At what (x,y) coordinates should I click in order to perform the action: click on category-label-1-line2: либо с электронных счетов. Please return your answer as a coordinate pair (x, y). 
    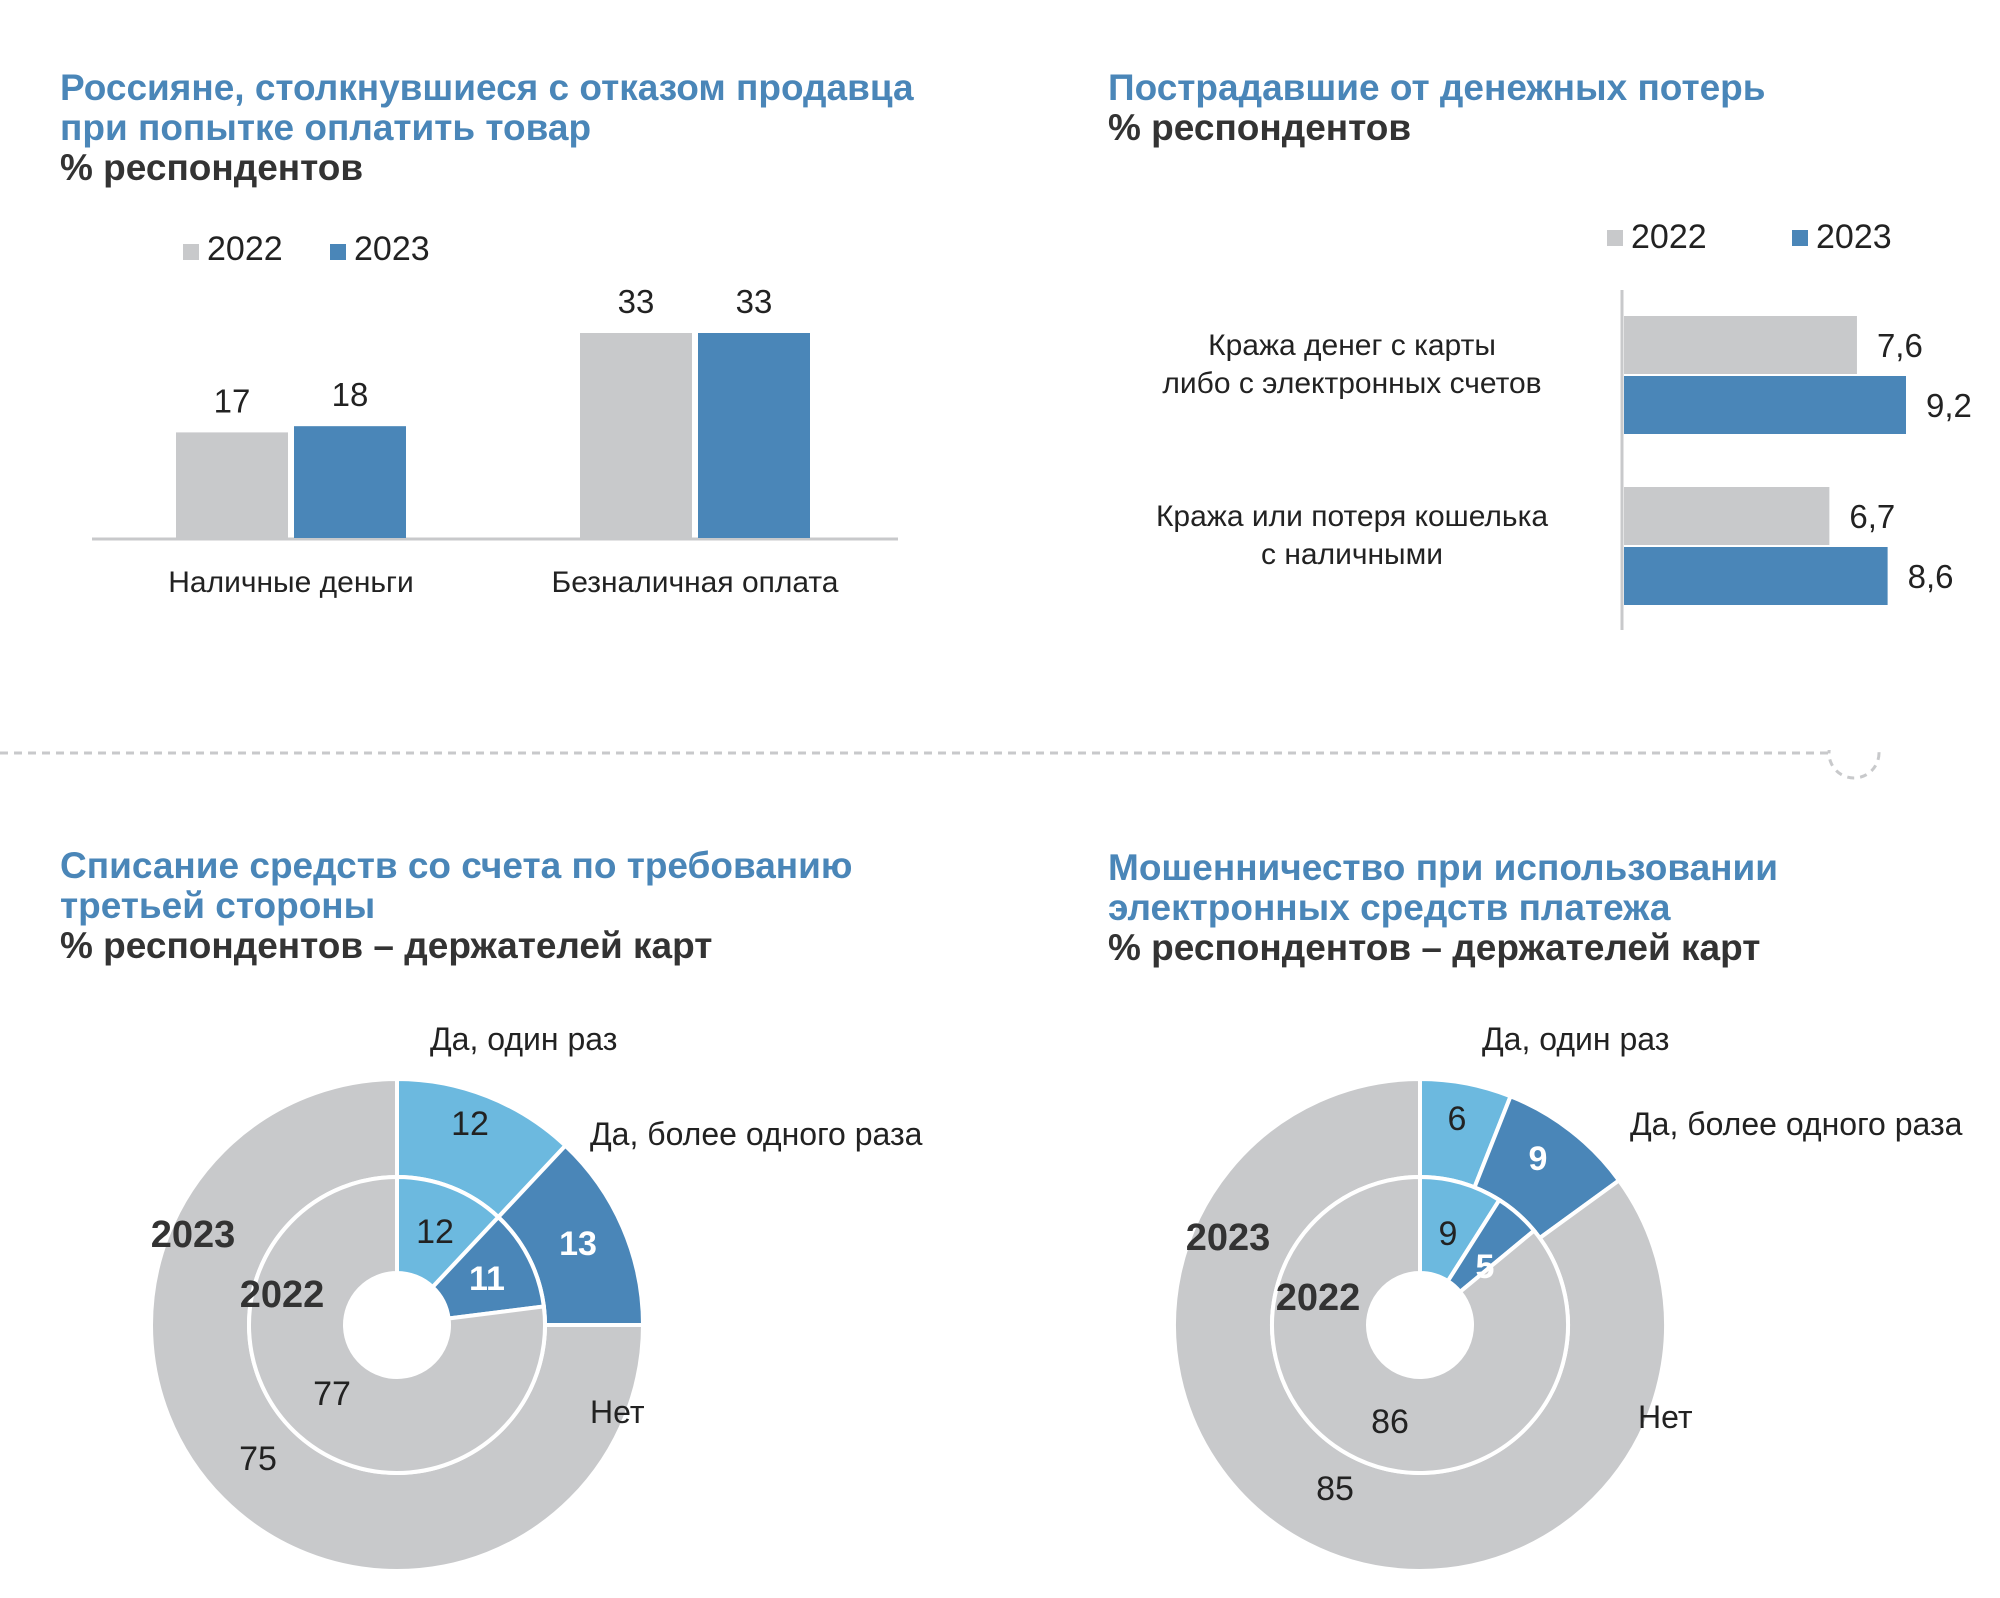
    Looking at the image, I should click on (1351, 383).